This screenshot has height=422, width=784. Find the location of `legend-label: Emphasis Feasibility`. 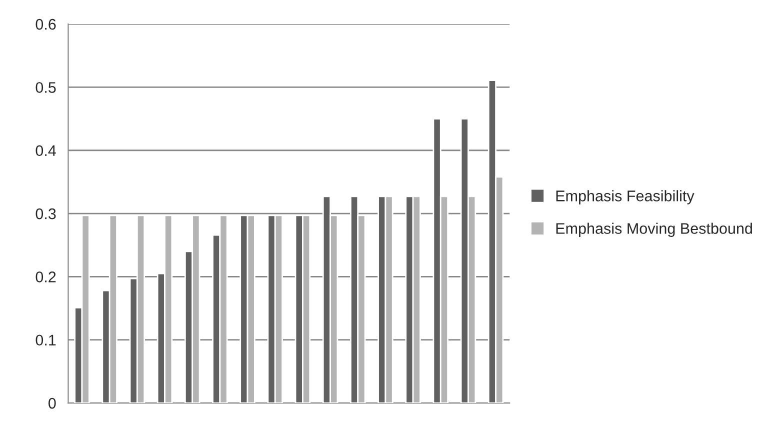

legend-label: Emphasis Feasibility is located at coordinates (625, 197).